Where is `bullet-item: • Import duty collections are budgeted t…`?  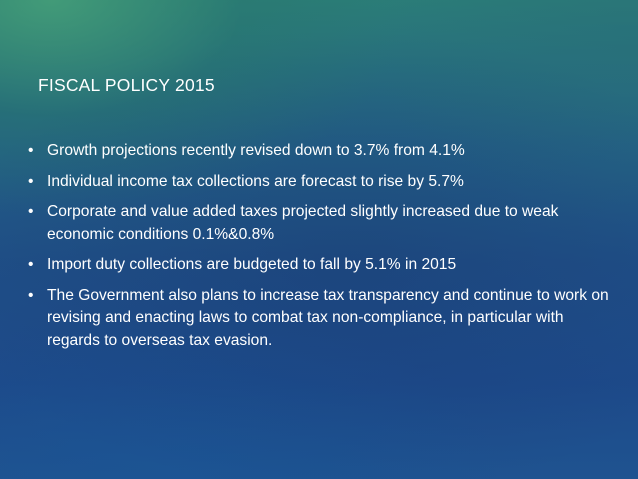
bullet-item: • Import duty collections are budgeted t… is located at coordinates (323, 265).